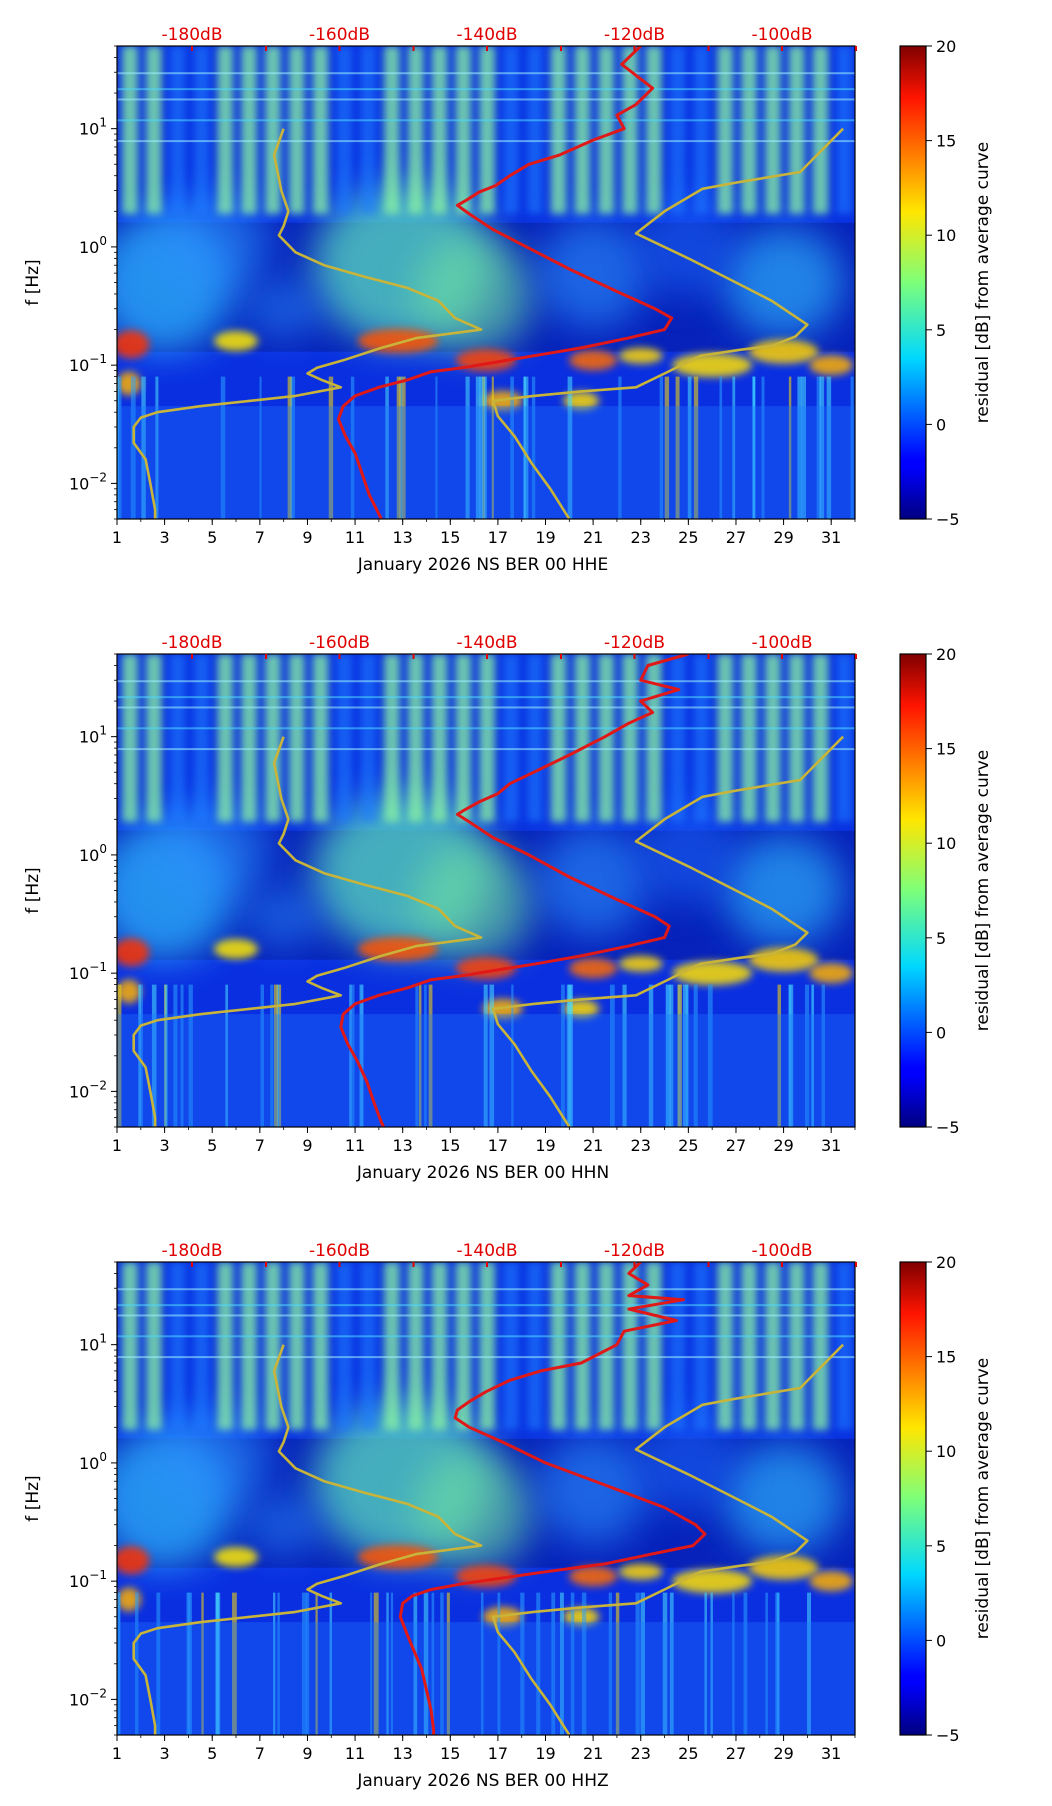  Describe the element at coordinates (831, 1145) in the screenshot. I see `x-tick-label: 31` at that location.